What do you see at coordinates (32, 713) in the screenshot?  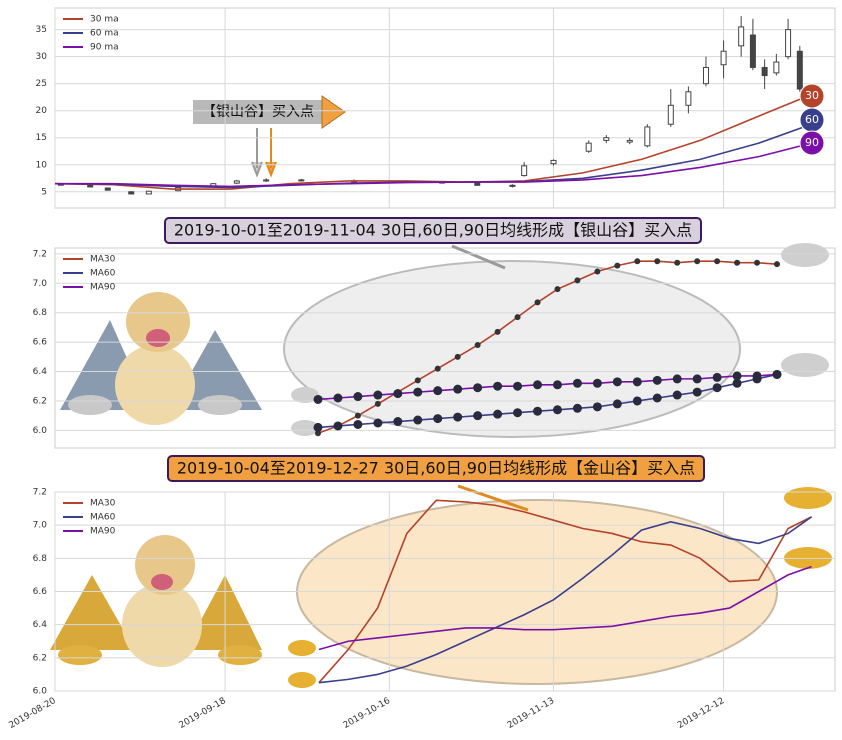 I see `x-tick-label: 2019-08-20` at bounding box center [32, 713].